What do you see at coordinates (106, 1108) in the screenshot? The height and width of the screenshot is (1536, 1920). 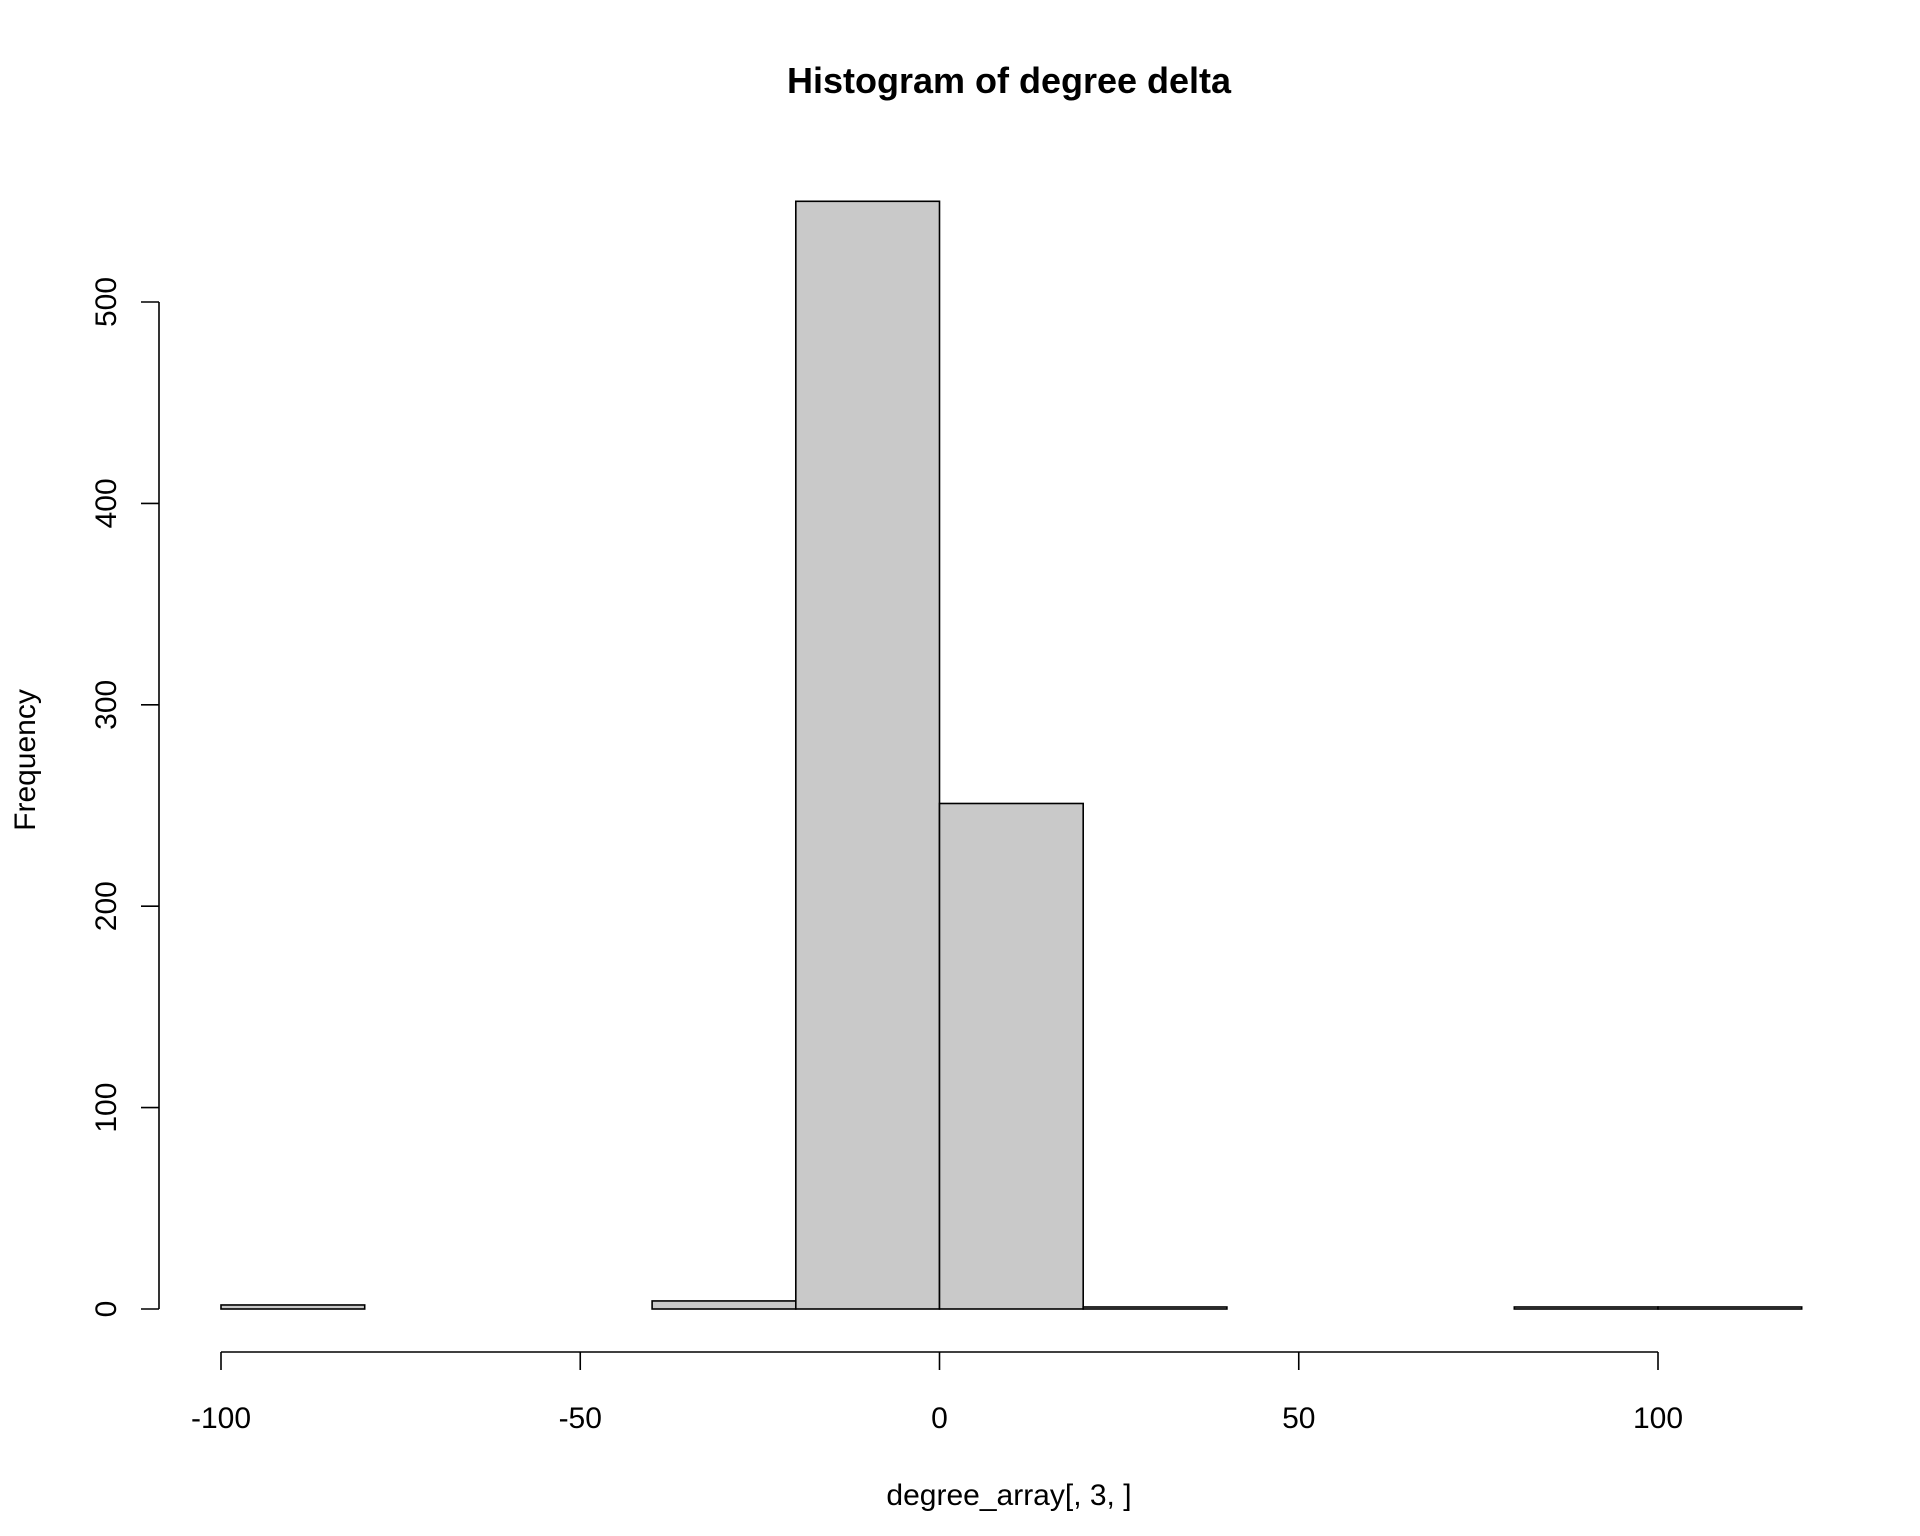 I see `y-tick-label-1: 100` at bounding box center [106, 1108].